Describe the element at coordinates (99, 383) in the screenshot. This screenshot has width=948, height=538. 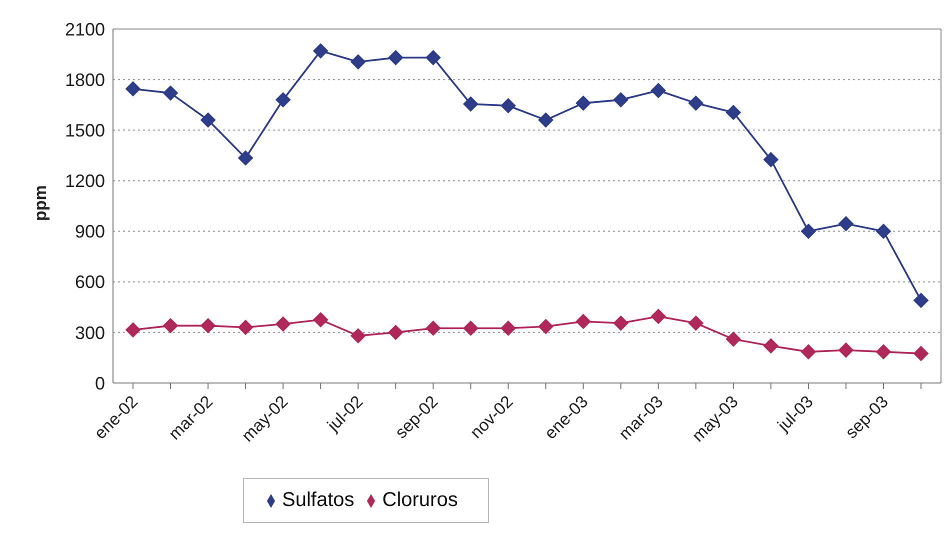
I see `y-tick-label: 0` at that location.